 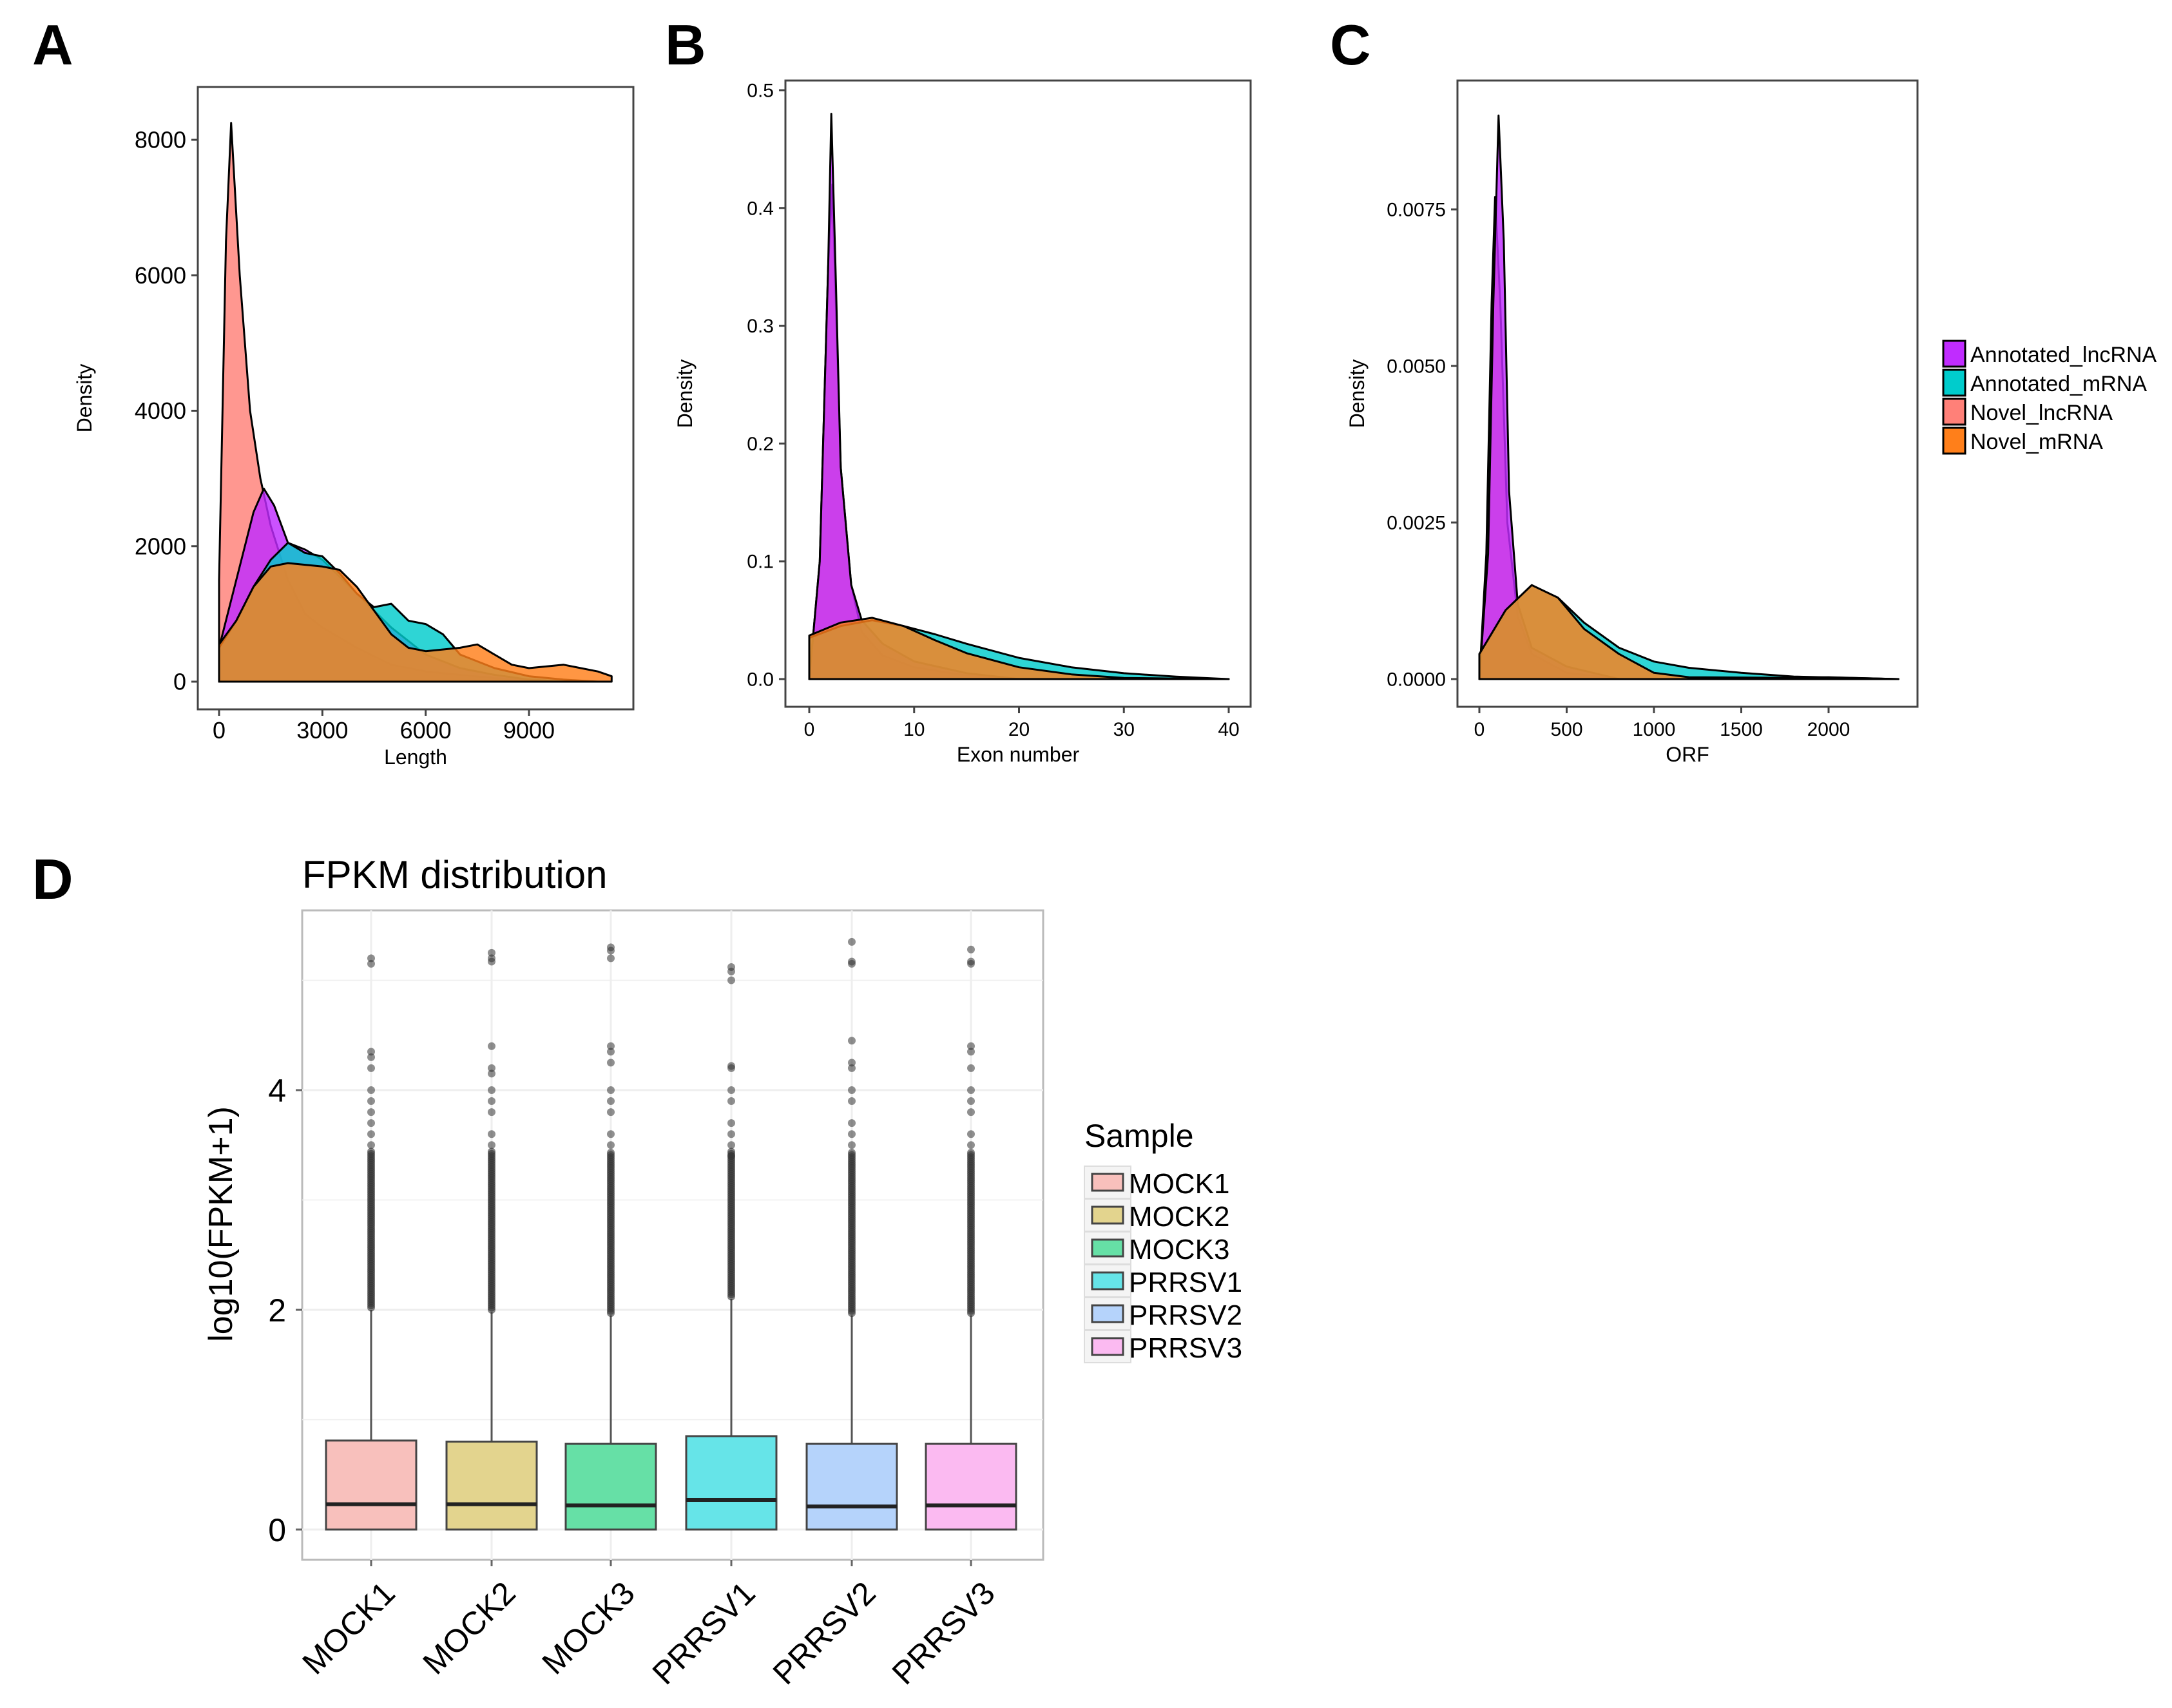 I want to click on legend-label: MOCK3, so click(x=1179, y=1249).